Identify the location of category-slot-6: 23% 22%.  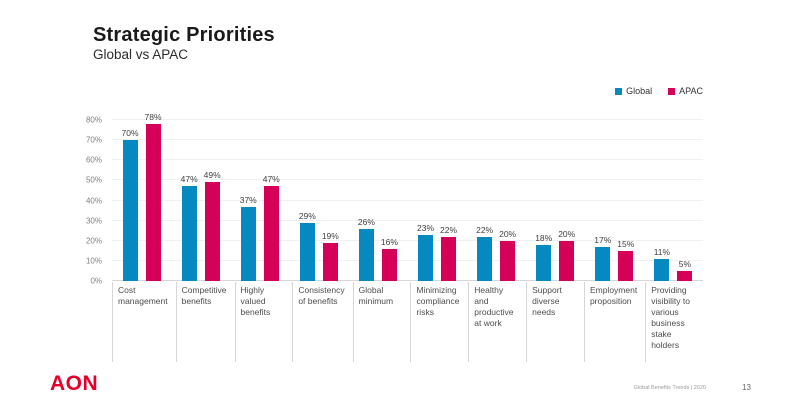
(436, 200).